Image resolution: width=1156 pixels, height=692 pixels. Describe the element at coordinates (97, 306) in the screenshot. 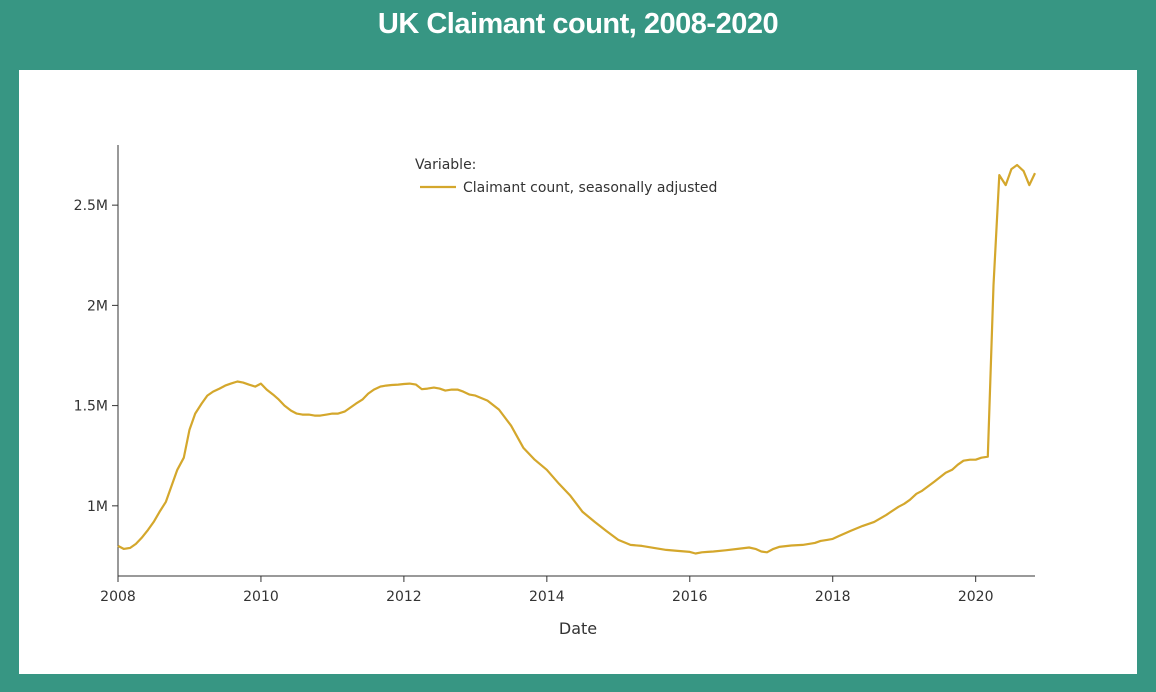

I see `y-tick-label: 2M` at that location.